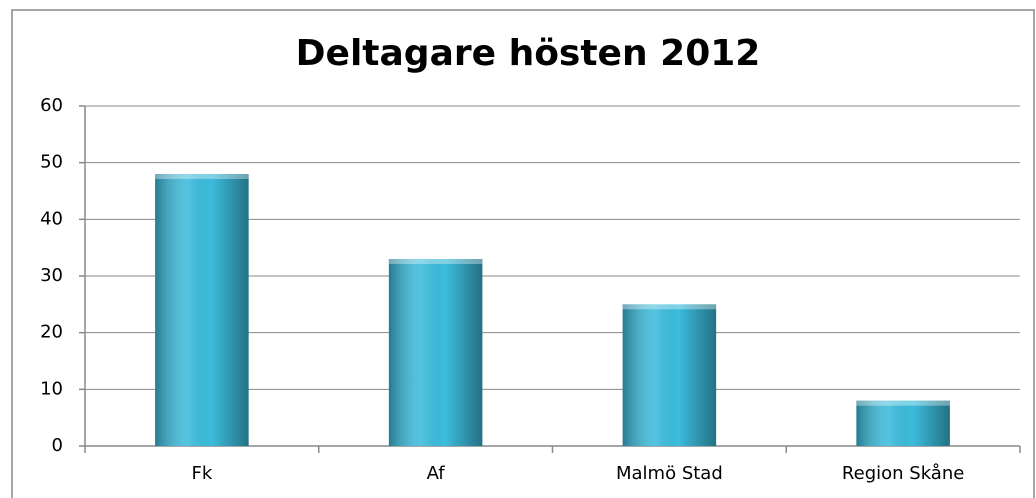 The image size is (1036, 498). I want to click on y-tick-label: 30, so click(51, 275).